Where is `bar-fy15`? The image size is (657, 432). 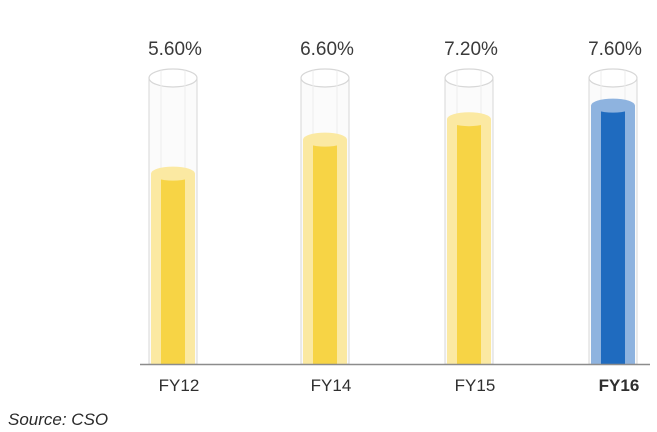
bar-fy15 is located at coordinates (469, 243).